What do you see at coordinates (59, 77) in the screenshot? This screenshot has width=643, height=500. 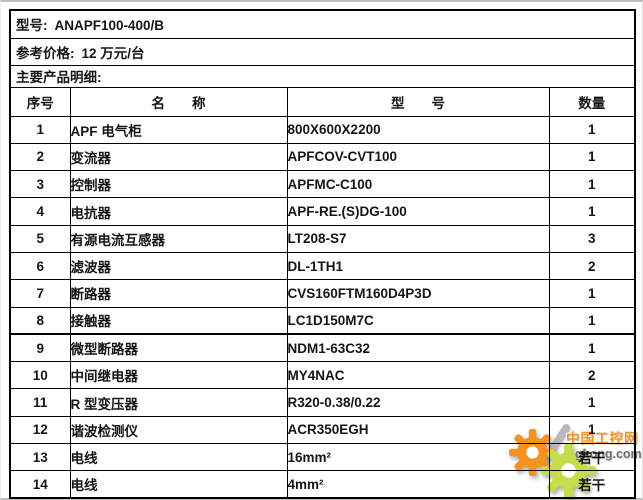 I see `details-label: 主要产品明细:` at bounding box center [59, 77].